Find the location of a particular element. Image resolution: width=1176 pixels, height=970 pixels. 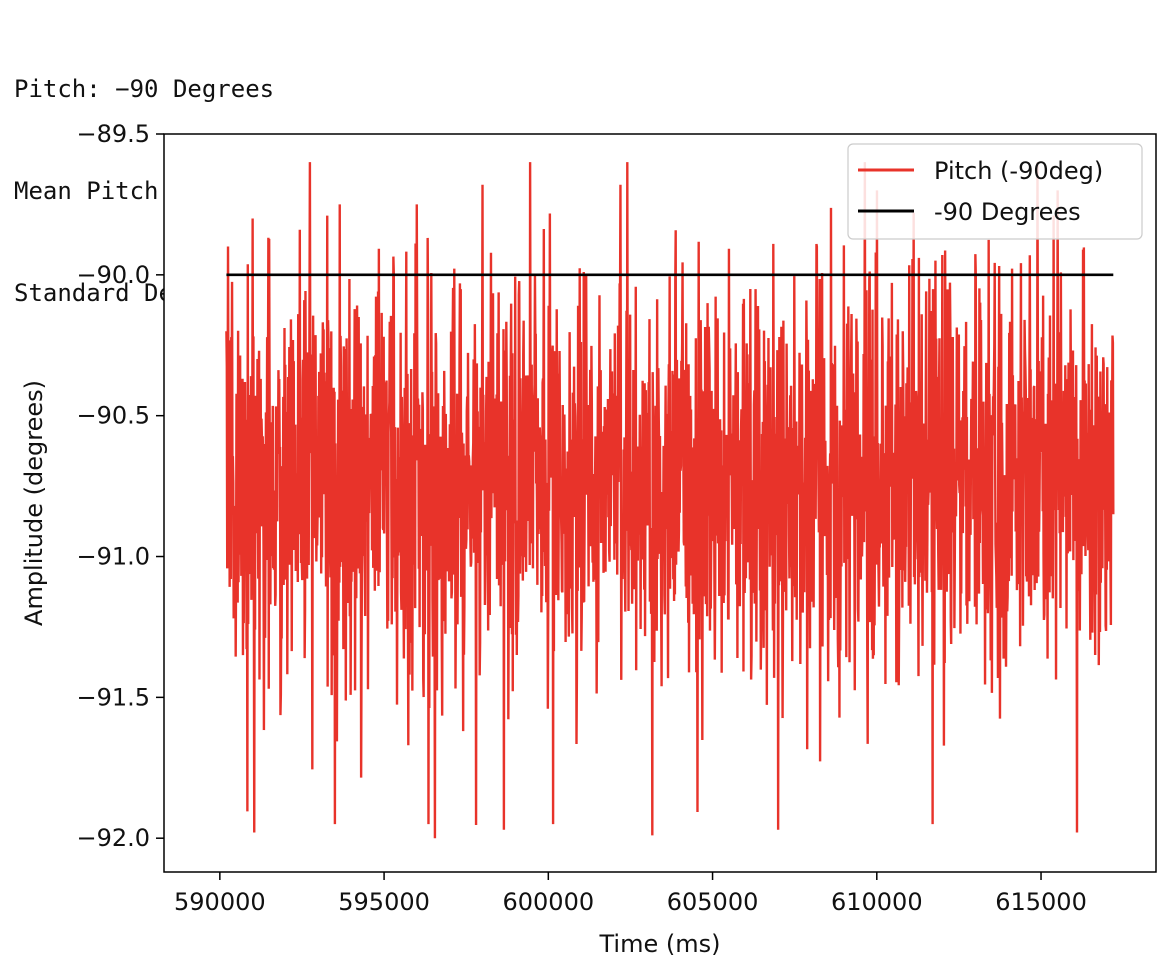

y-tick-label: −89.5 is located at coordinates (113, 134).